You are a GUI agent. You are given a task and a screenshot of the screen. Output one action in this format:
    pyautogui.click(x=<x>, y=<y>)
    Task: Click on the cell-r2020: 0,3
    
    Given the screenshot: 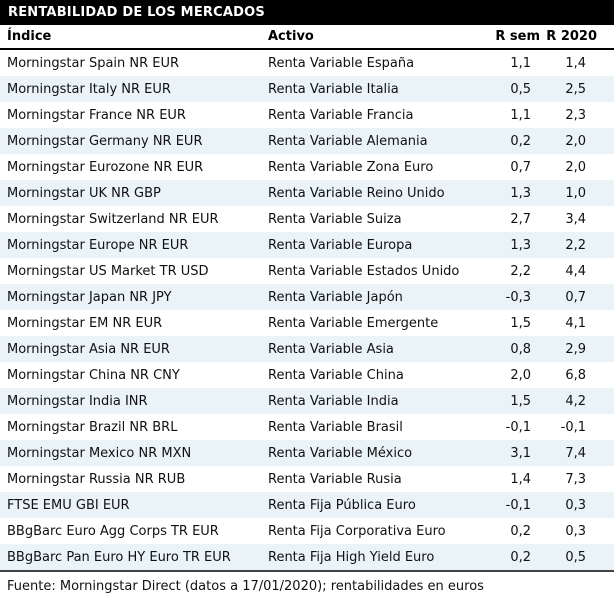 What is the action you would take?
    pyautogui.click(x=575, y=505)
    